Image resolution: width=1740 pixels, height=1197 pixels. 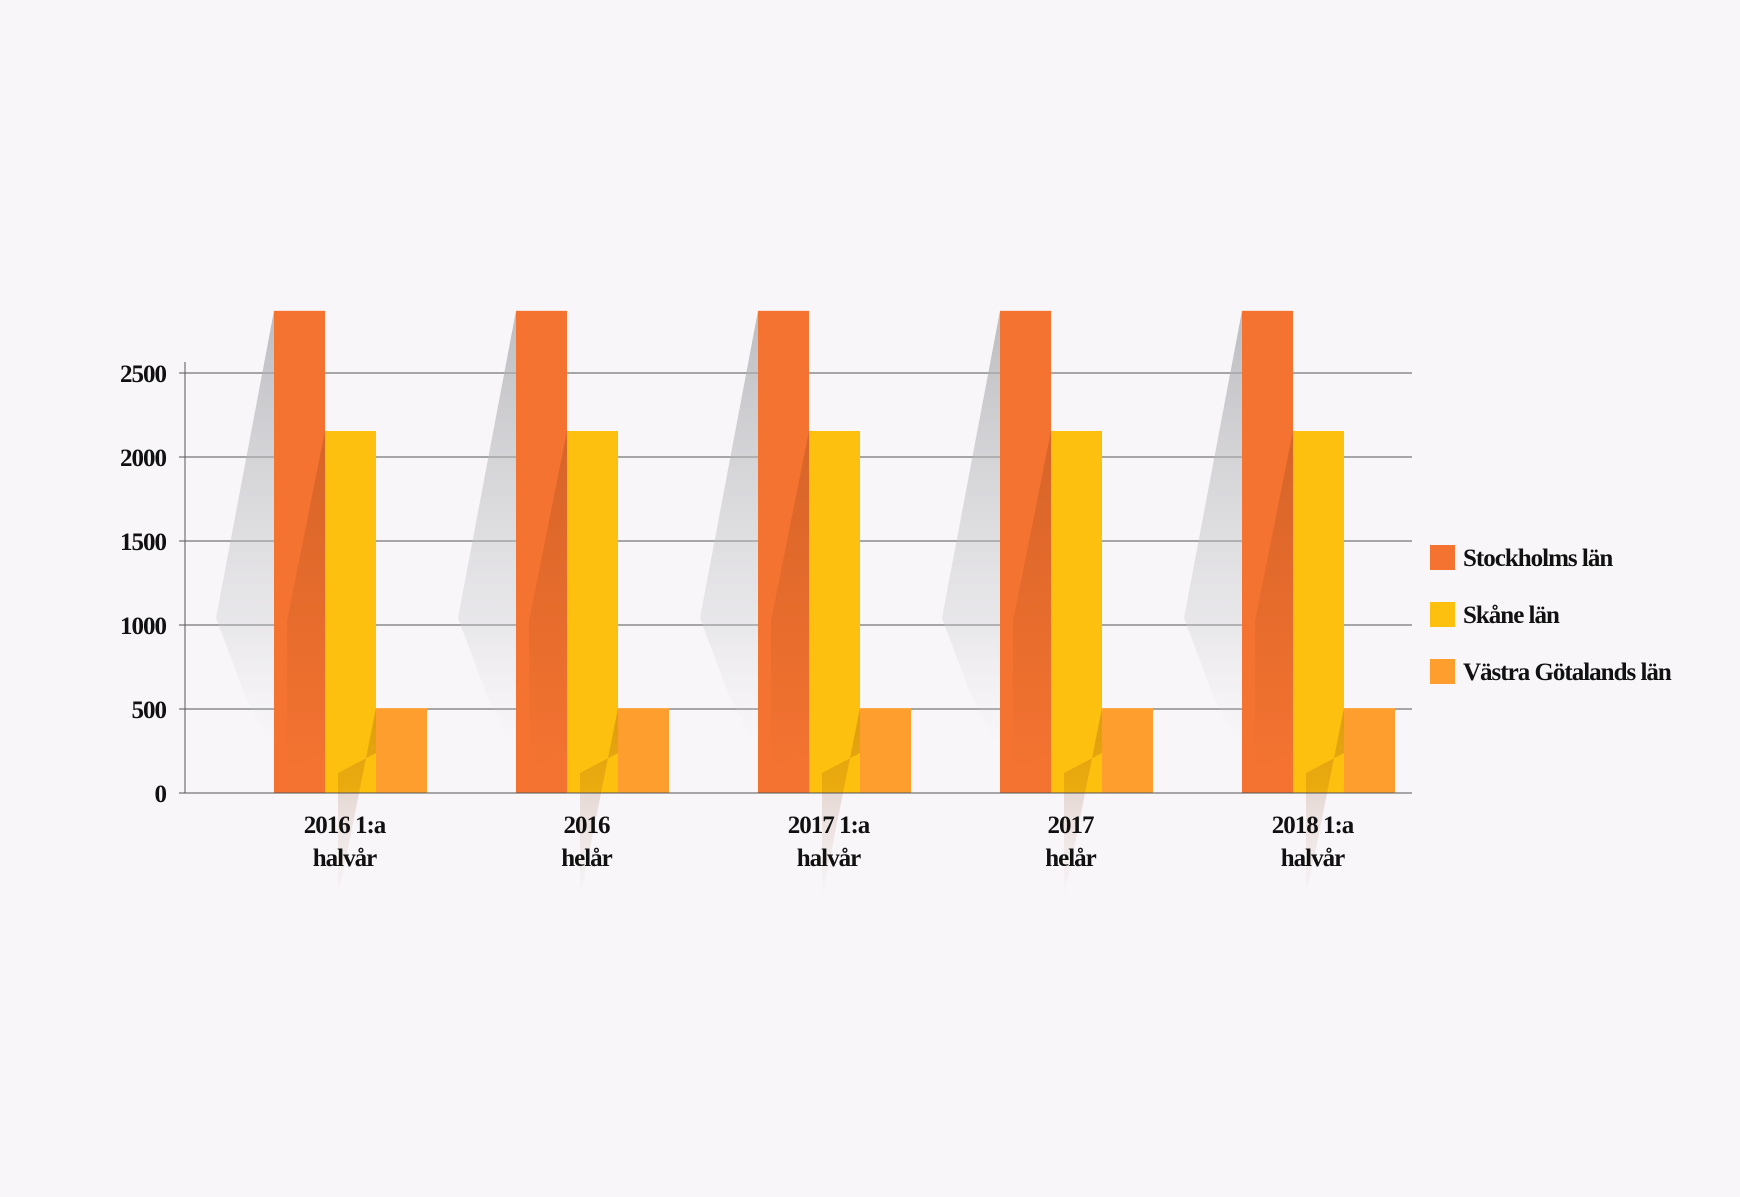 I want to click on x-tick-label: 2016 1:a halvår, so click(x=345, y=842).